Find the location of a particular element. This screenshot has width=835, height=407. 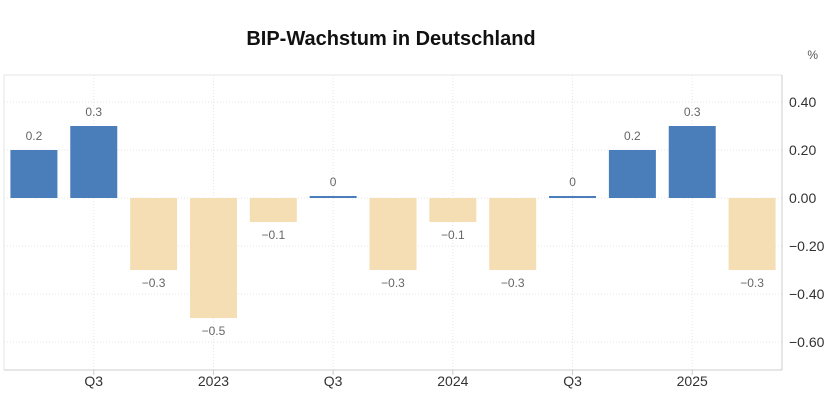

y-tick-label: −0.40 is located at coordinates (807, 294).